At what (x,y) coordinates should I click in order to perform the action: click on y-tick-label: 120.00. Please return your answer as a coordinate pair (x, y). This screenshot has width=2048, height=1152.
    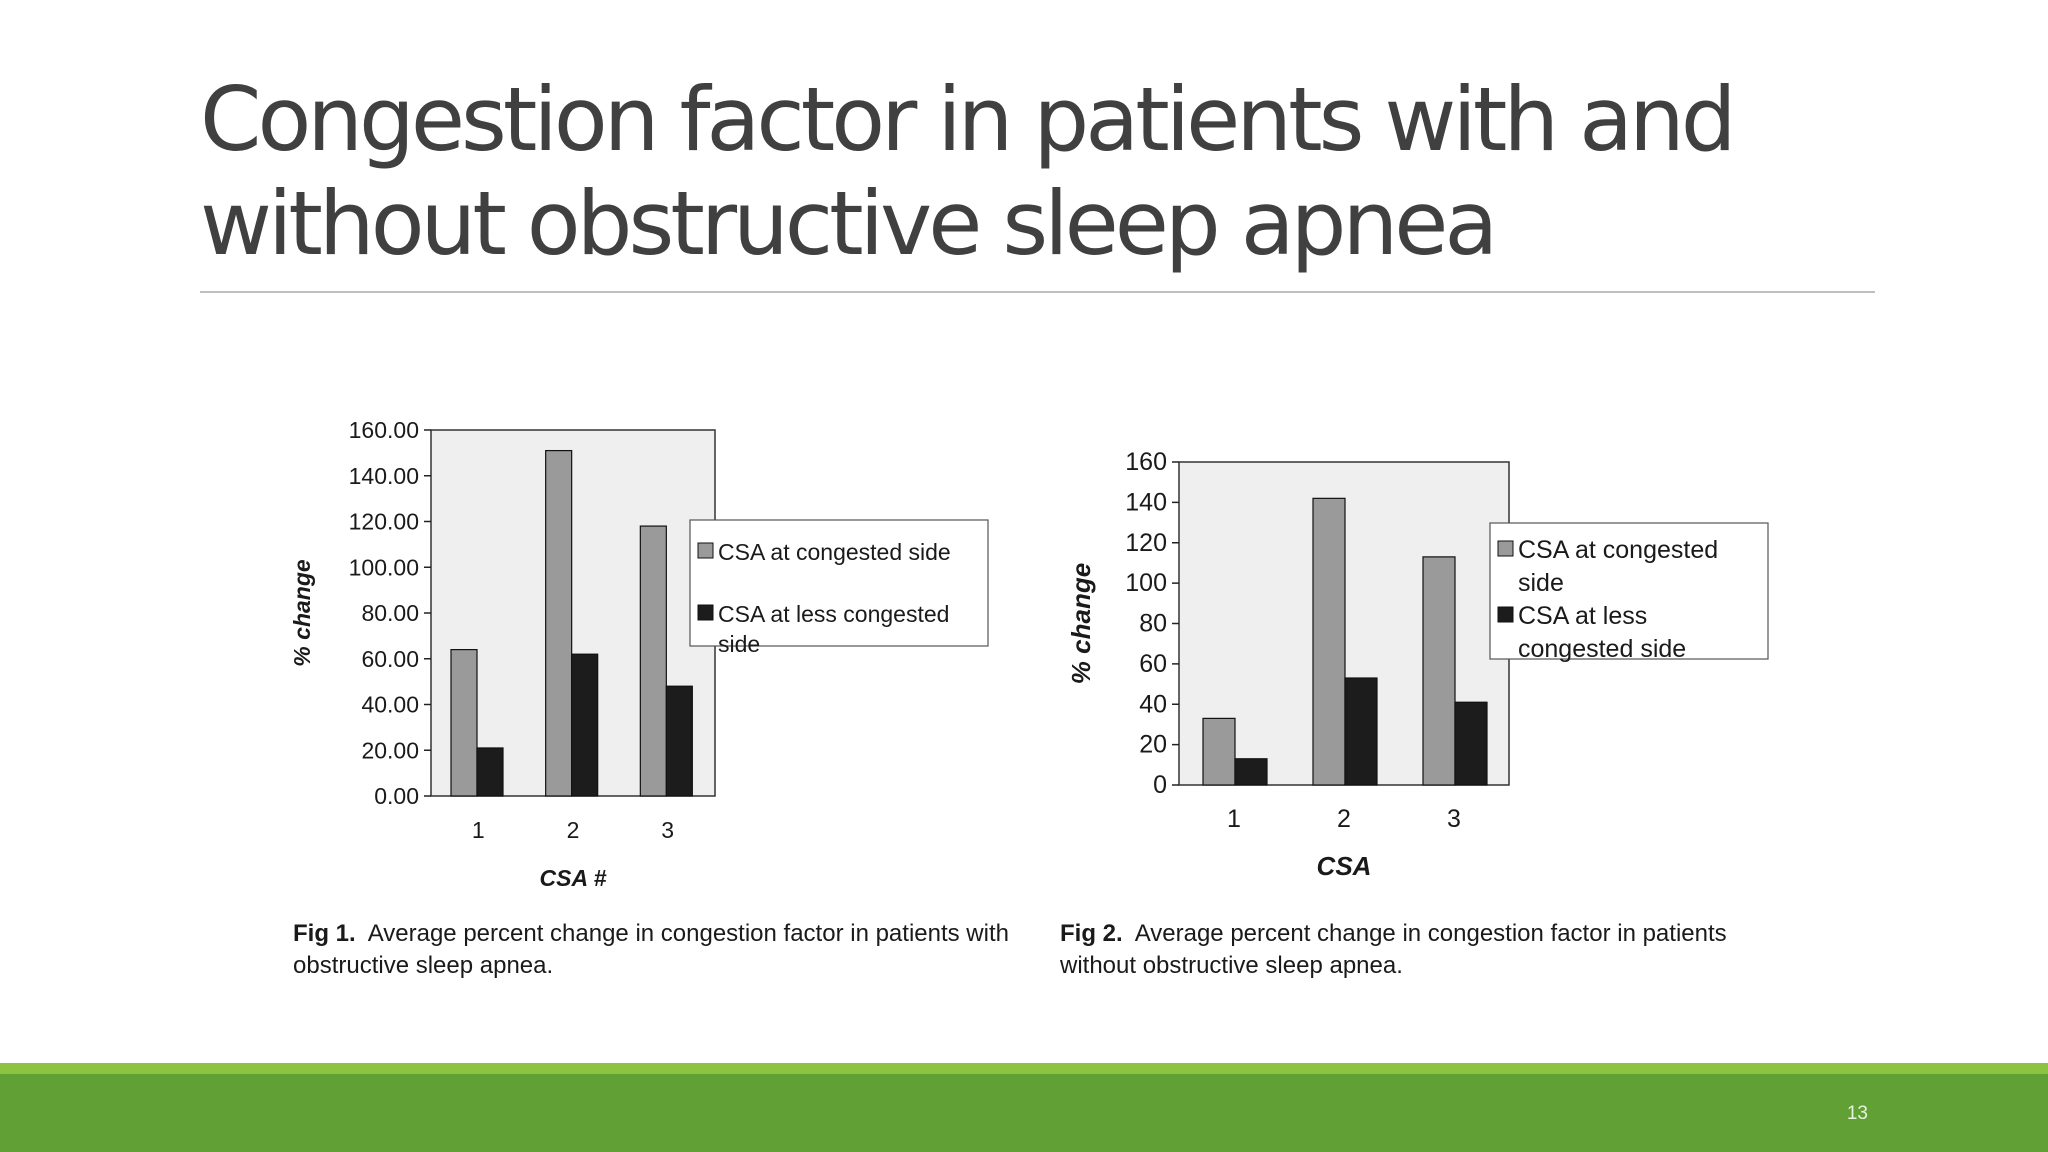
    Looking at the image, I should click on (384, 522).